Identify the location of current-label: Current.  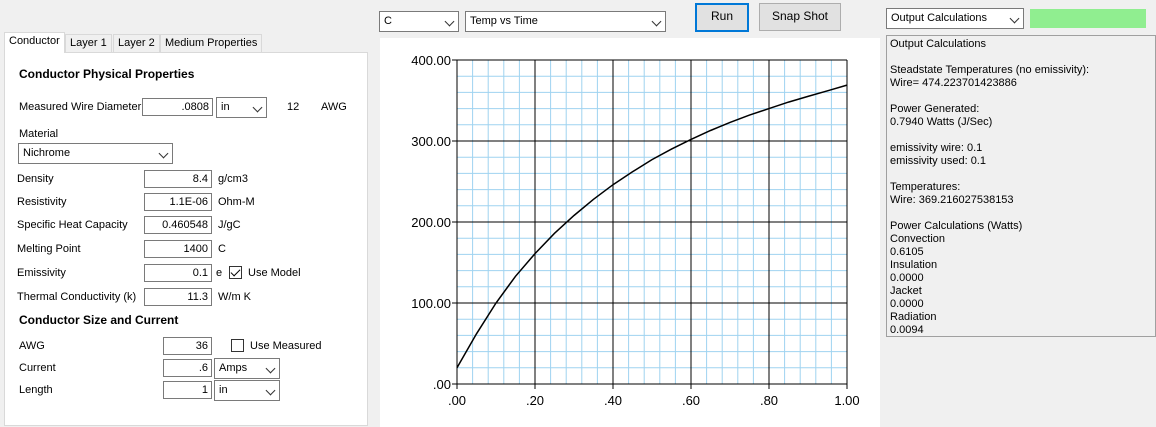
(37, 368).